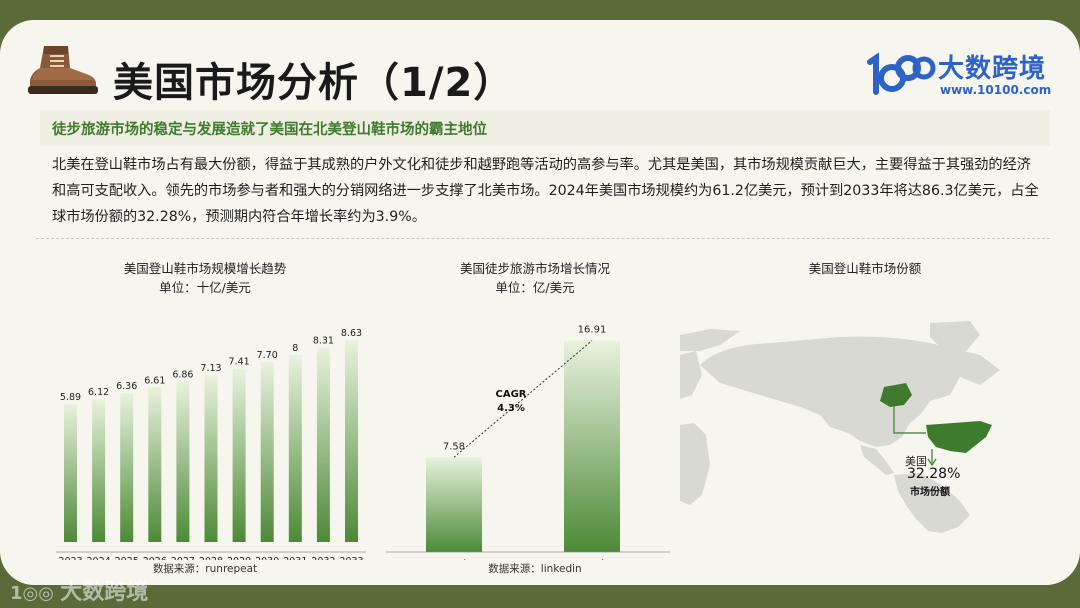 The width and height of the screenshot is (1080, 608). Describe the element at coordinates (239, 455) in the screenshot. I see `bar-2029` at that location.